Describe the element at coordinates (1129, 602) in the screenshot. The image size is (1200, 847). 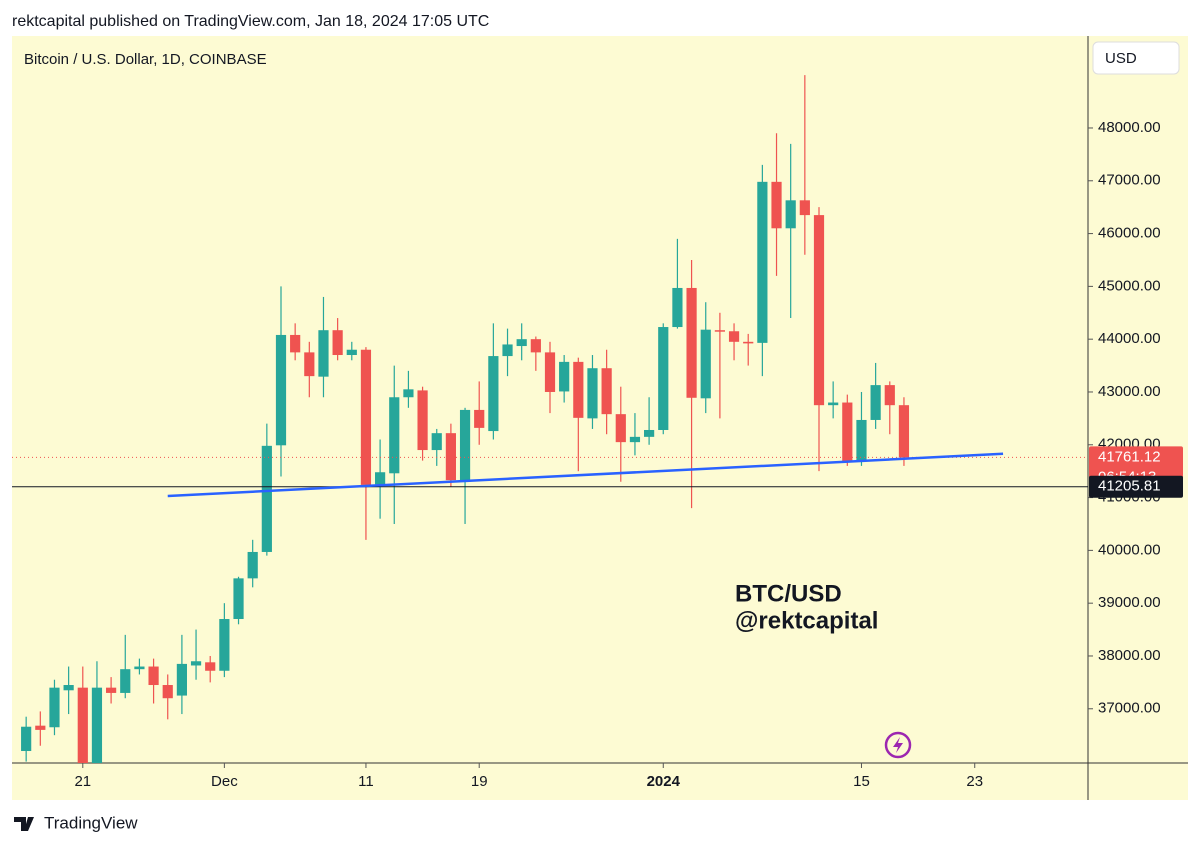
I see `y-tick-label: 39000.00` at that location.